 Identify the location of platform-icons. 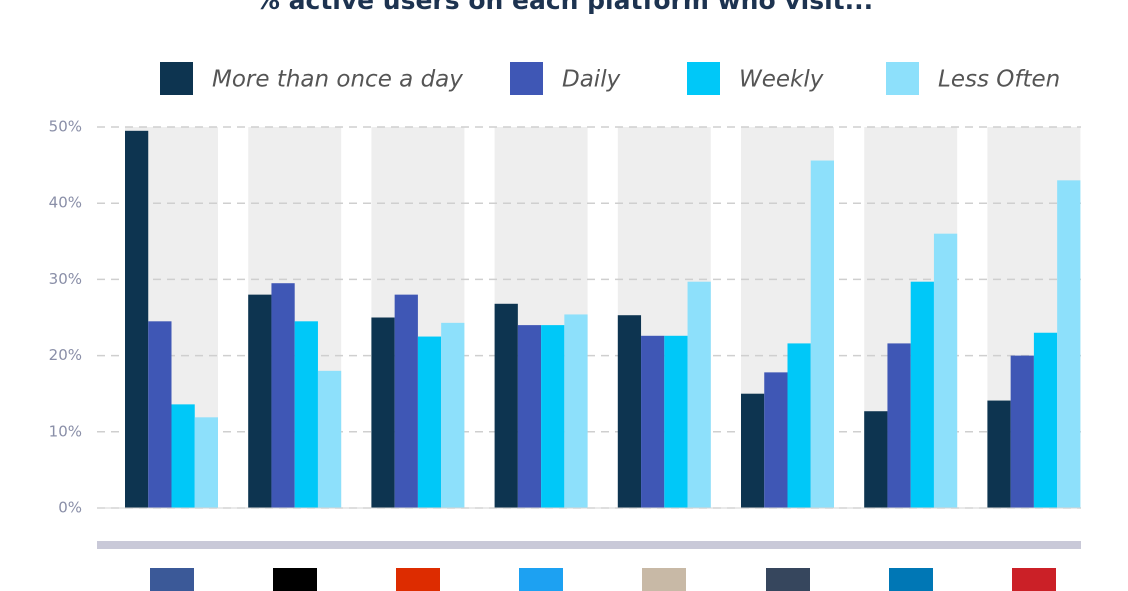
(603, 579).